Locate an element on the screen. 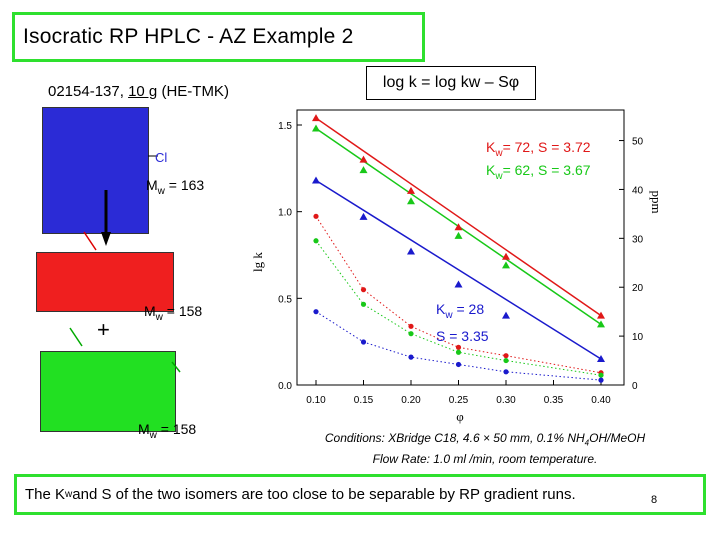 This screenshot has width=720, height=540. fit-values: = 28 is located at coordinates (470, 309).